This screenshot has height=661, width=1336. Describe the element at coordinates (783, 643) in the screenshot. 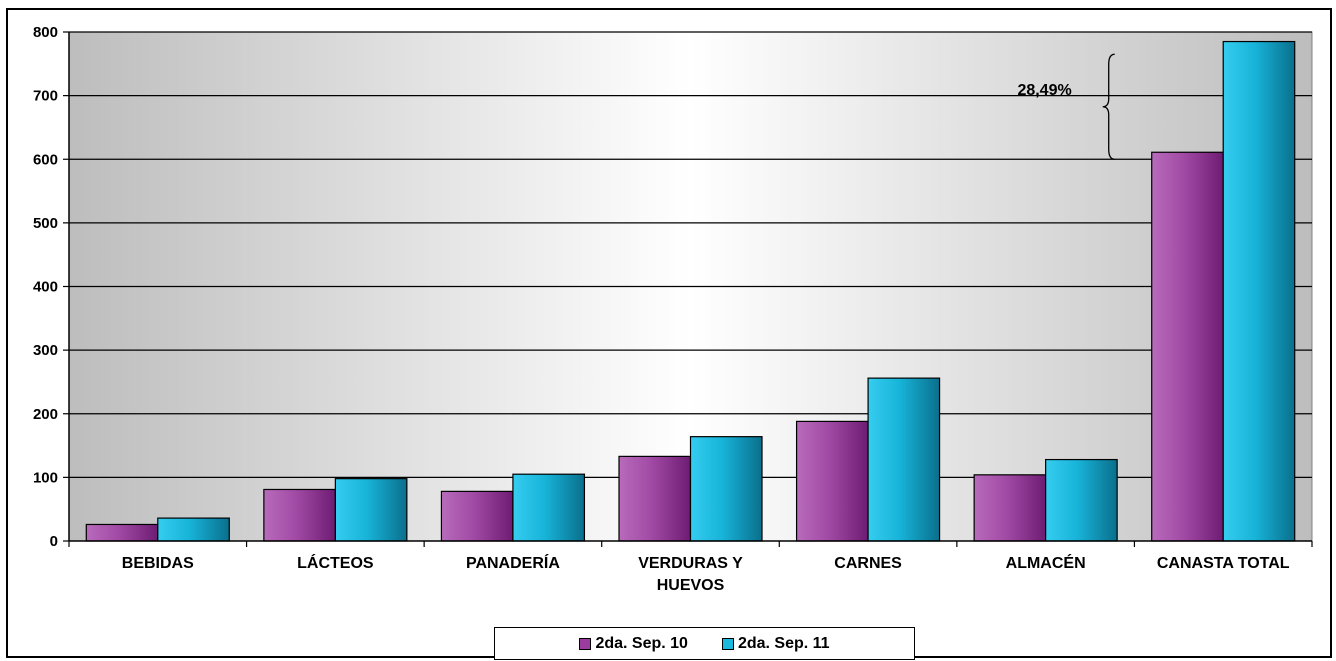

I see `legend-label-series-2: 2da. Sep. 11` at that location.